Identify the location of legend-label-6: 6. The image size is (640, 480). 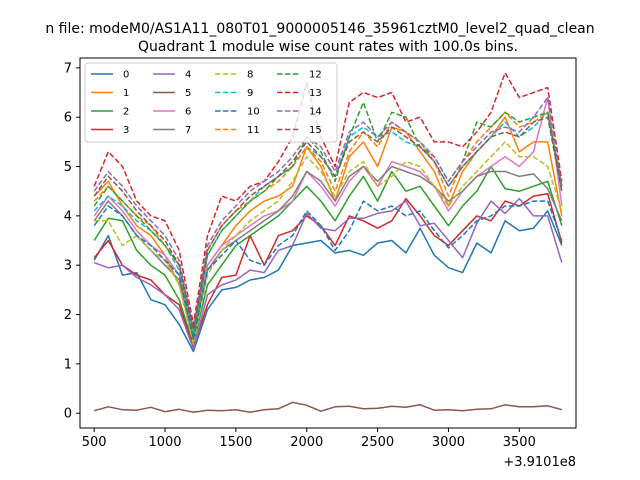
(188, 112).